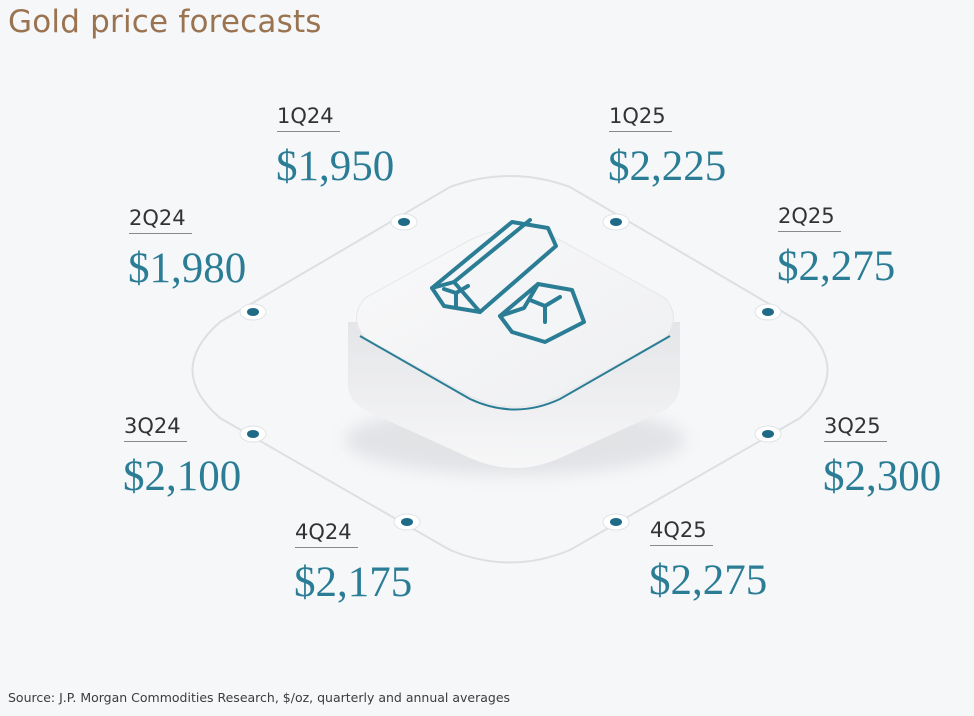  What do you see at coordinates (308, 118) in the screenshot?
I see `quarter-label-1q24: 1Q24` at bounding box center [308, 118].